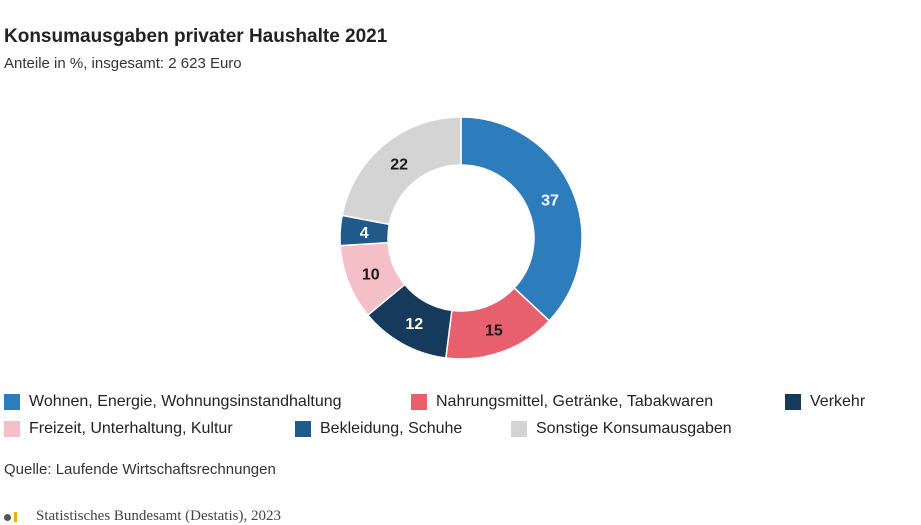 The height and width of the screenshot is (525, 921). I want to click on donut-chart: 37 15 12 10 4 22, so click(461, 238).